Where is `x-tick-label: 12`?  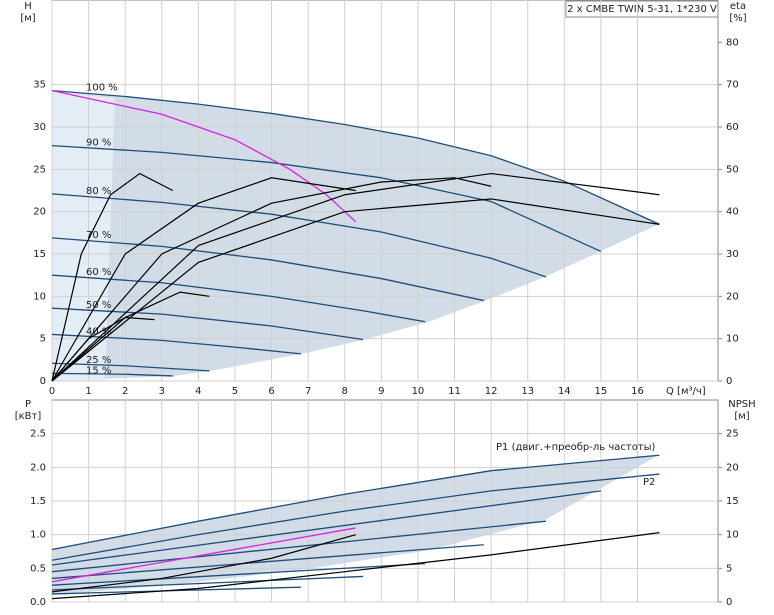 x-tick-label: 12 is located at coordinates (491, 391).